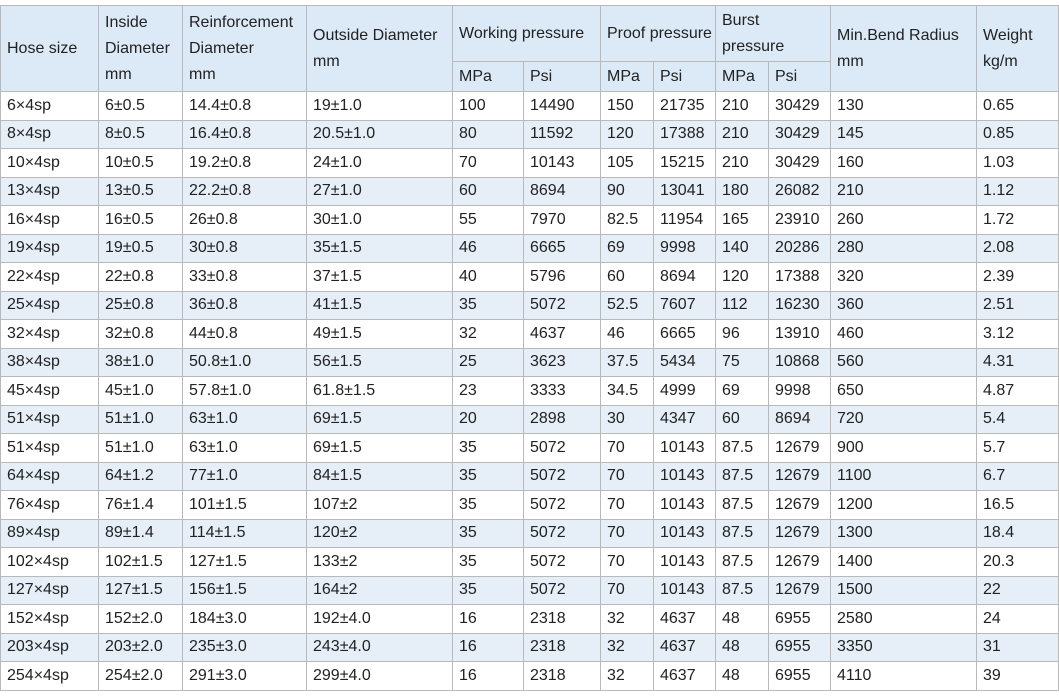 The height and width of the screenshot is (697, 1059). Describe the element at coordinates (49, 48) in the screenshot. I see `header-cell: Hose size` at that location.